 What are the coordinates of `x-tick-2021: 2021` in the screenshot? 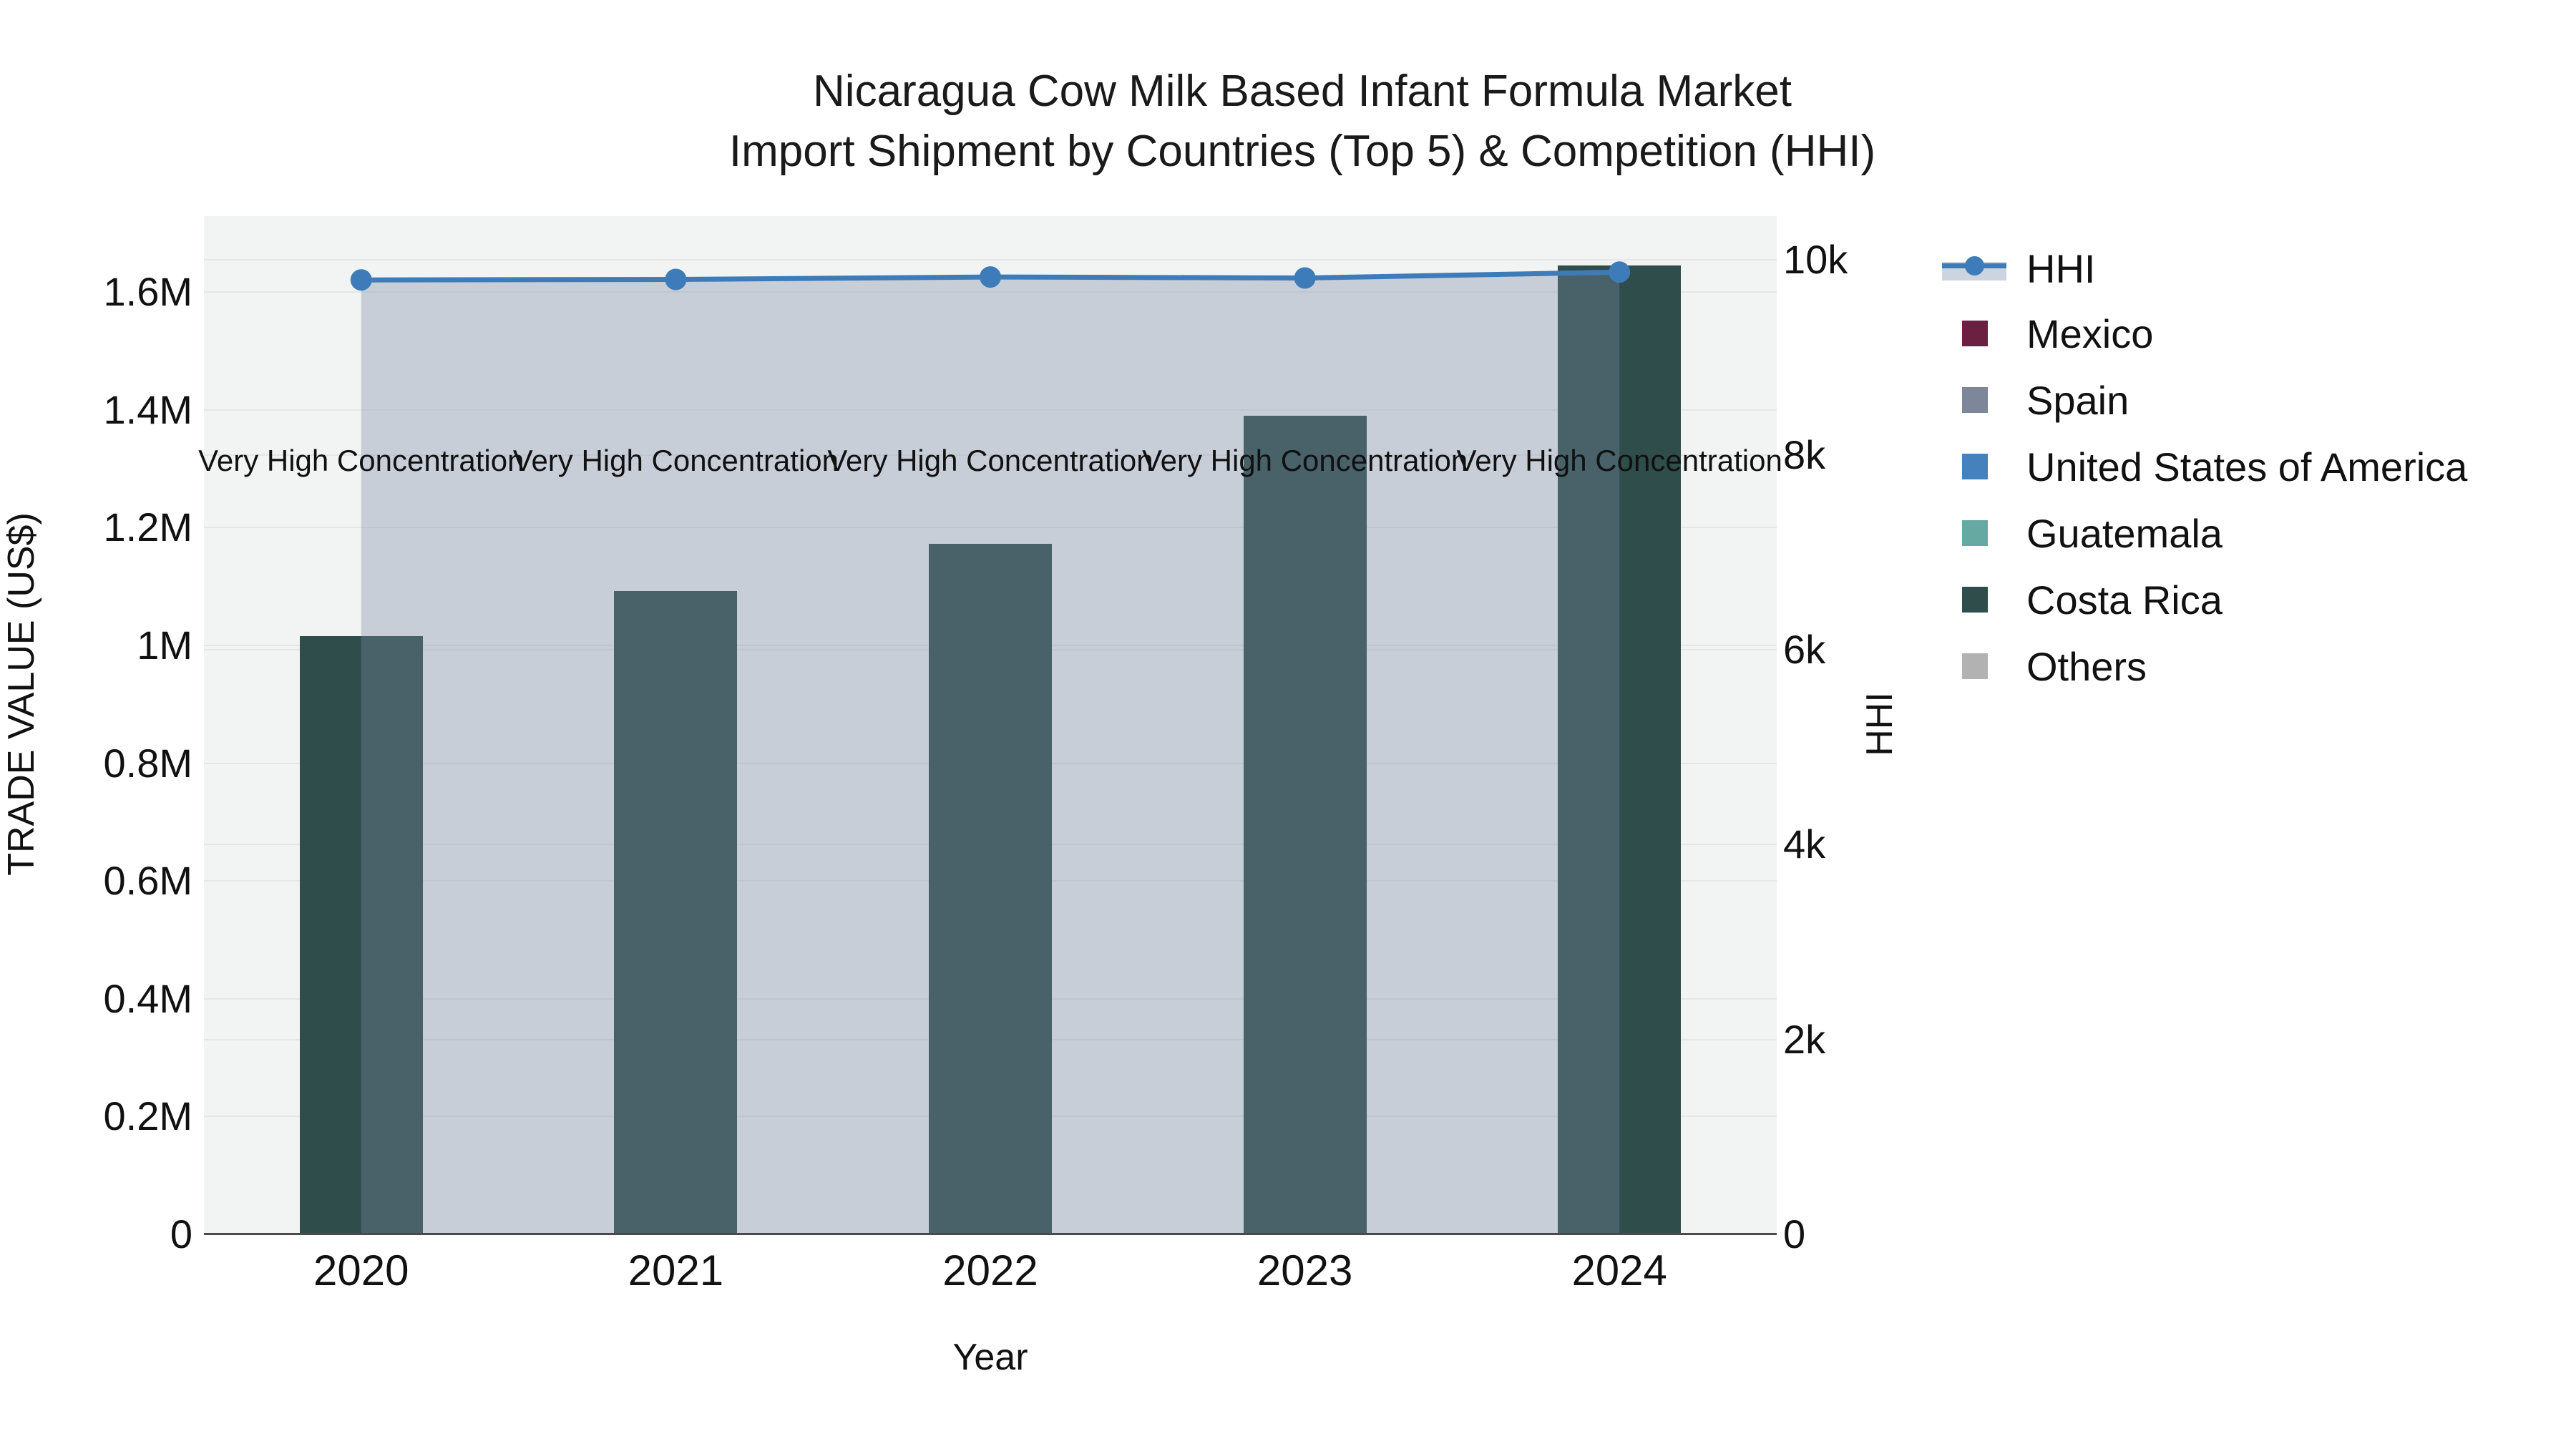 It's located at (676, 1270).